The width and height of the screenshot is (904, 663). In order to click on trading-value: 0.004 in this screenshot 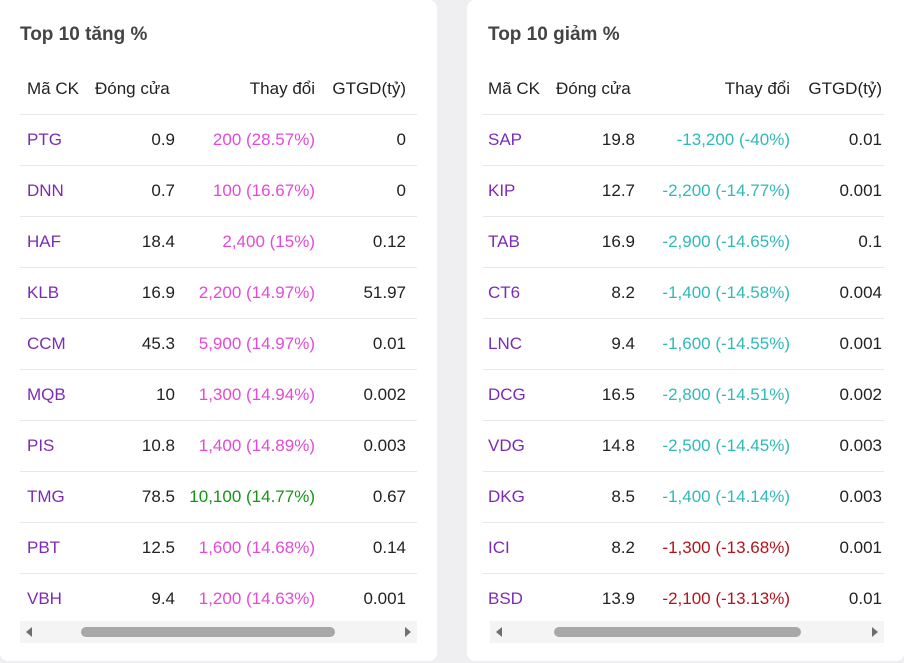, I will do `click(860, 292)`.